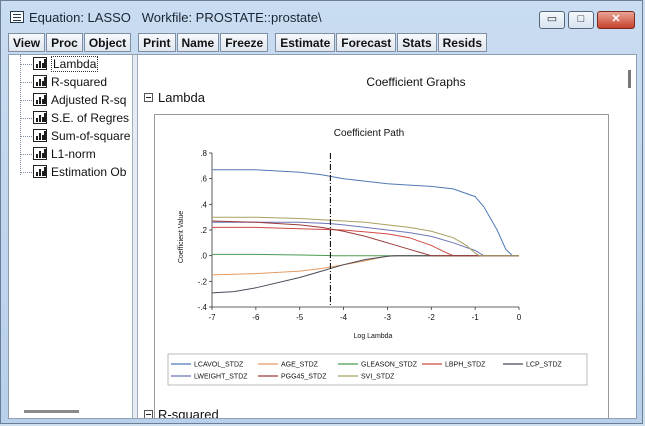 The height and width of the screenshot is (426, 645). Describe the element at coordinates (365, 255) in the screenshot. I see `series-line-gleason_stdz` at that location.